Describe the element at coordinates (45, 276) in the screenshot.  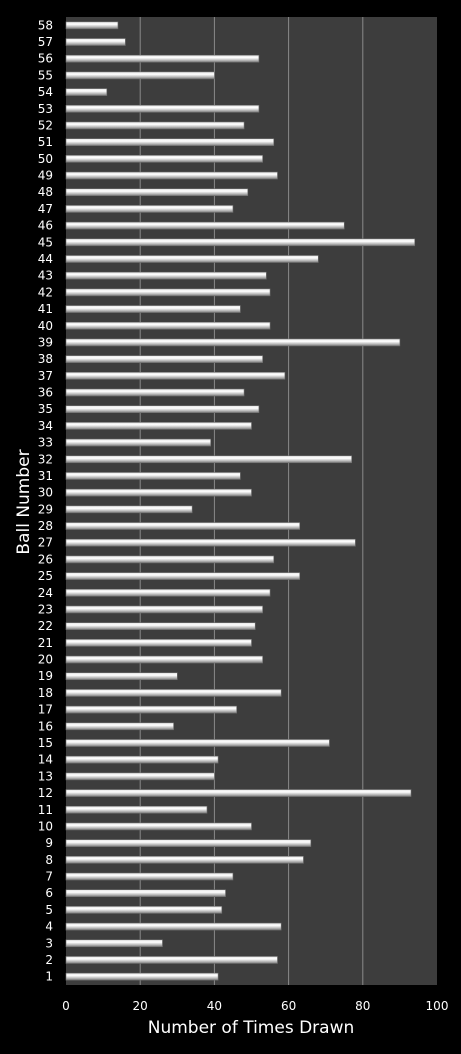
I see `y-tick-label: 43` at that location.